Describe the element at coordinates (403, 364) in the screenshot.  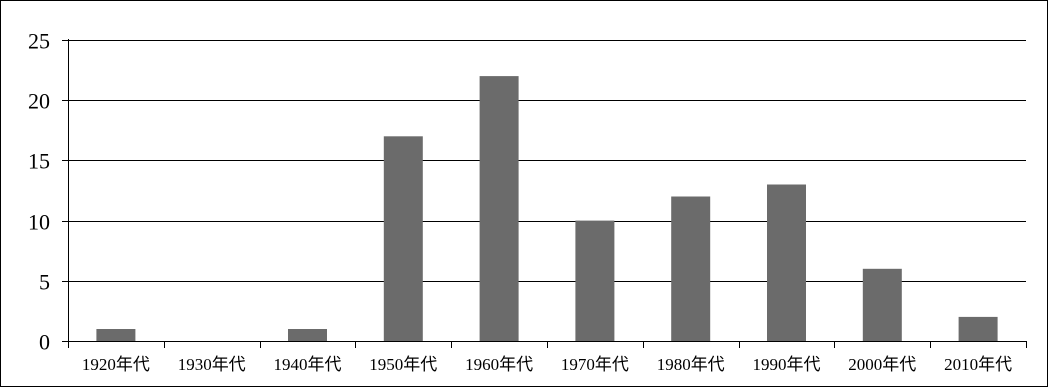
I see `x-tick-label: 1950年代` at that location.